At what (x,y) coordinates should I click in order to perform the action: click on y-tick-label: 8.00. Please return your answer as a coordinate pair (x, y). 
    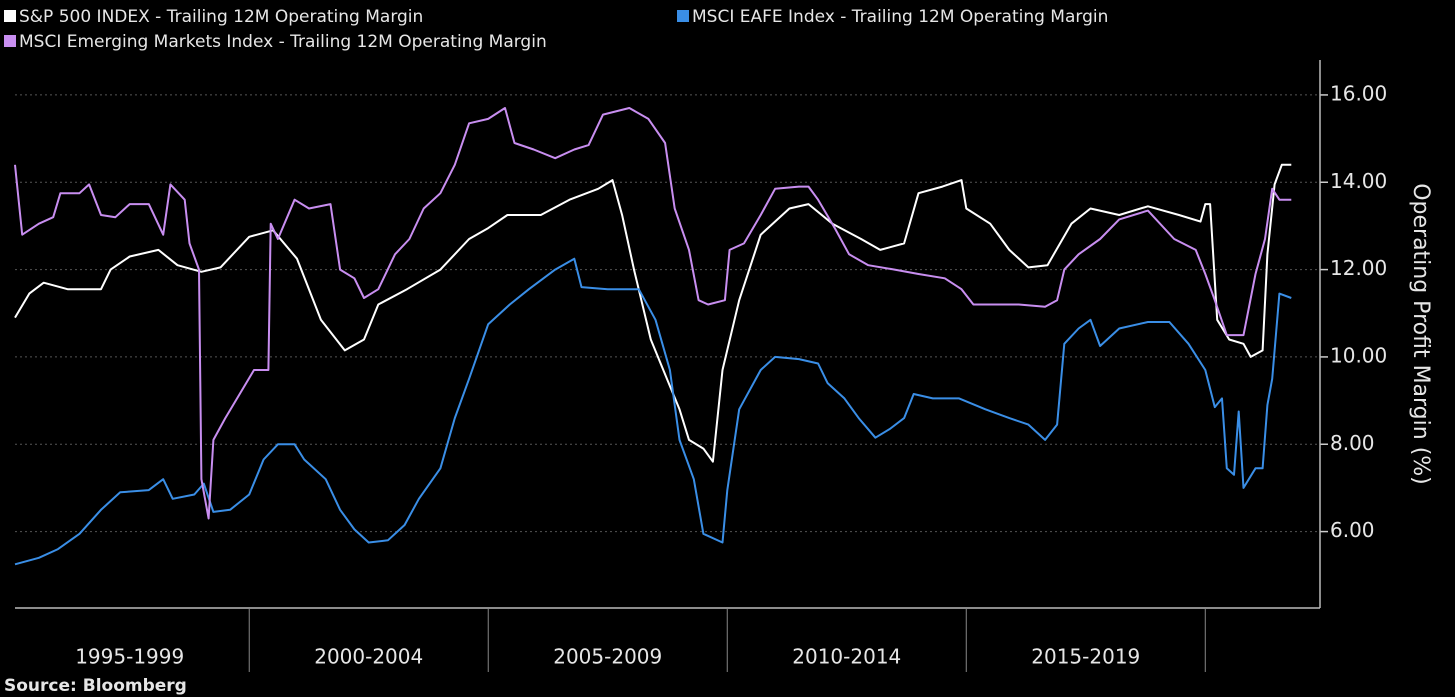
    Looking at the image, I should click on (1352, 443).